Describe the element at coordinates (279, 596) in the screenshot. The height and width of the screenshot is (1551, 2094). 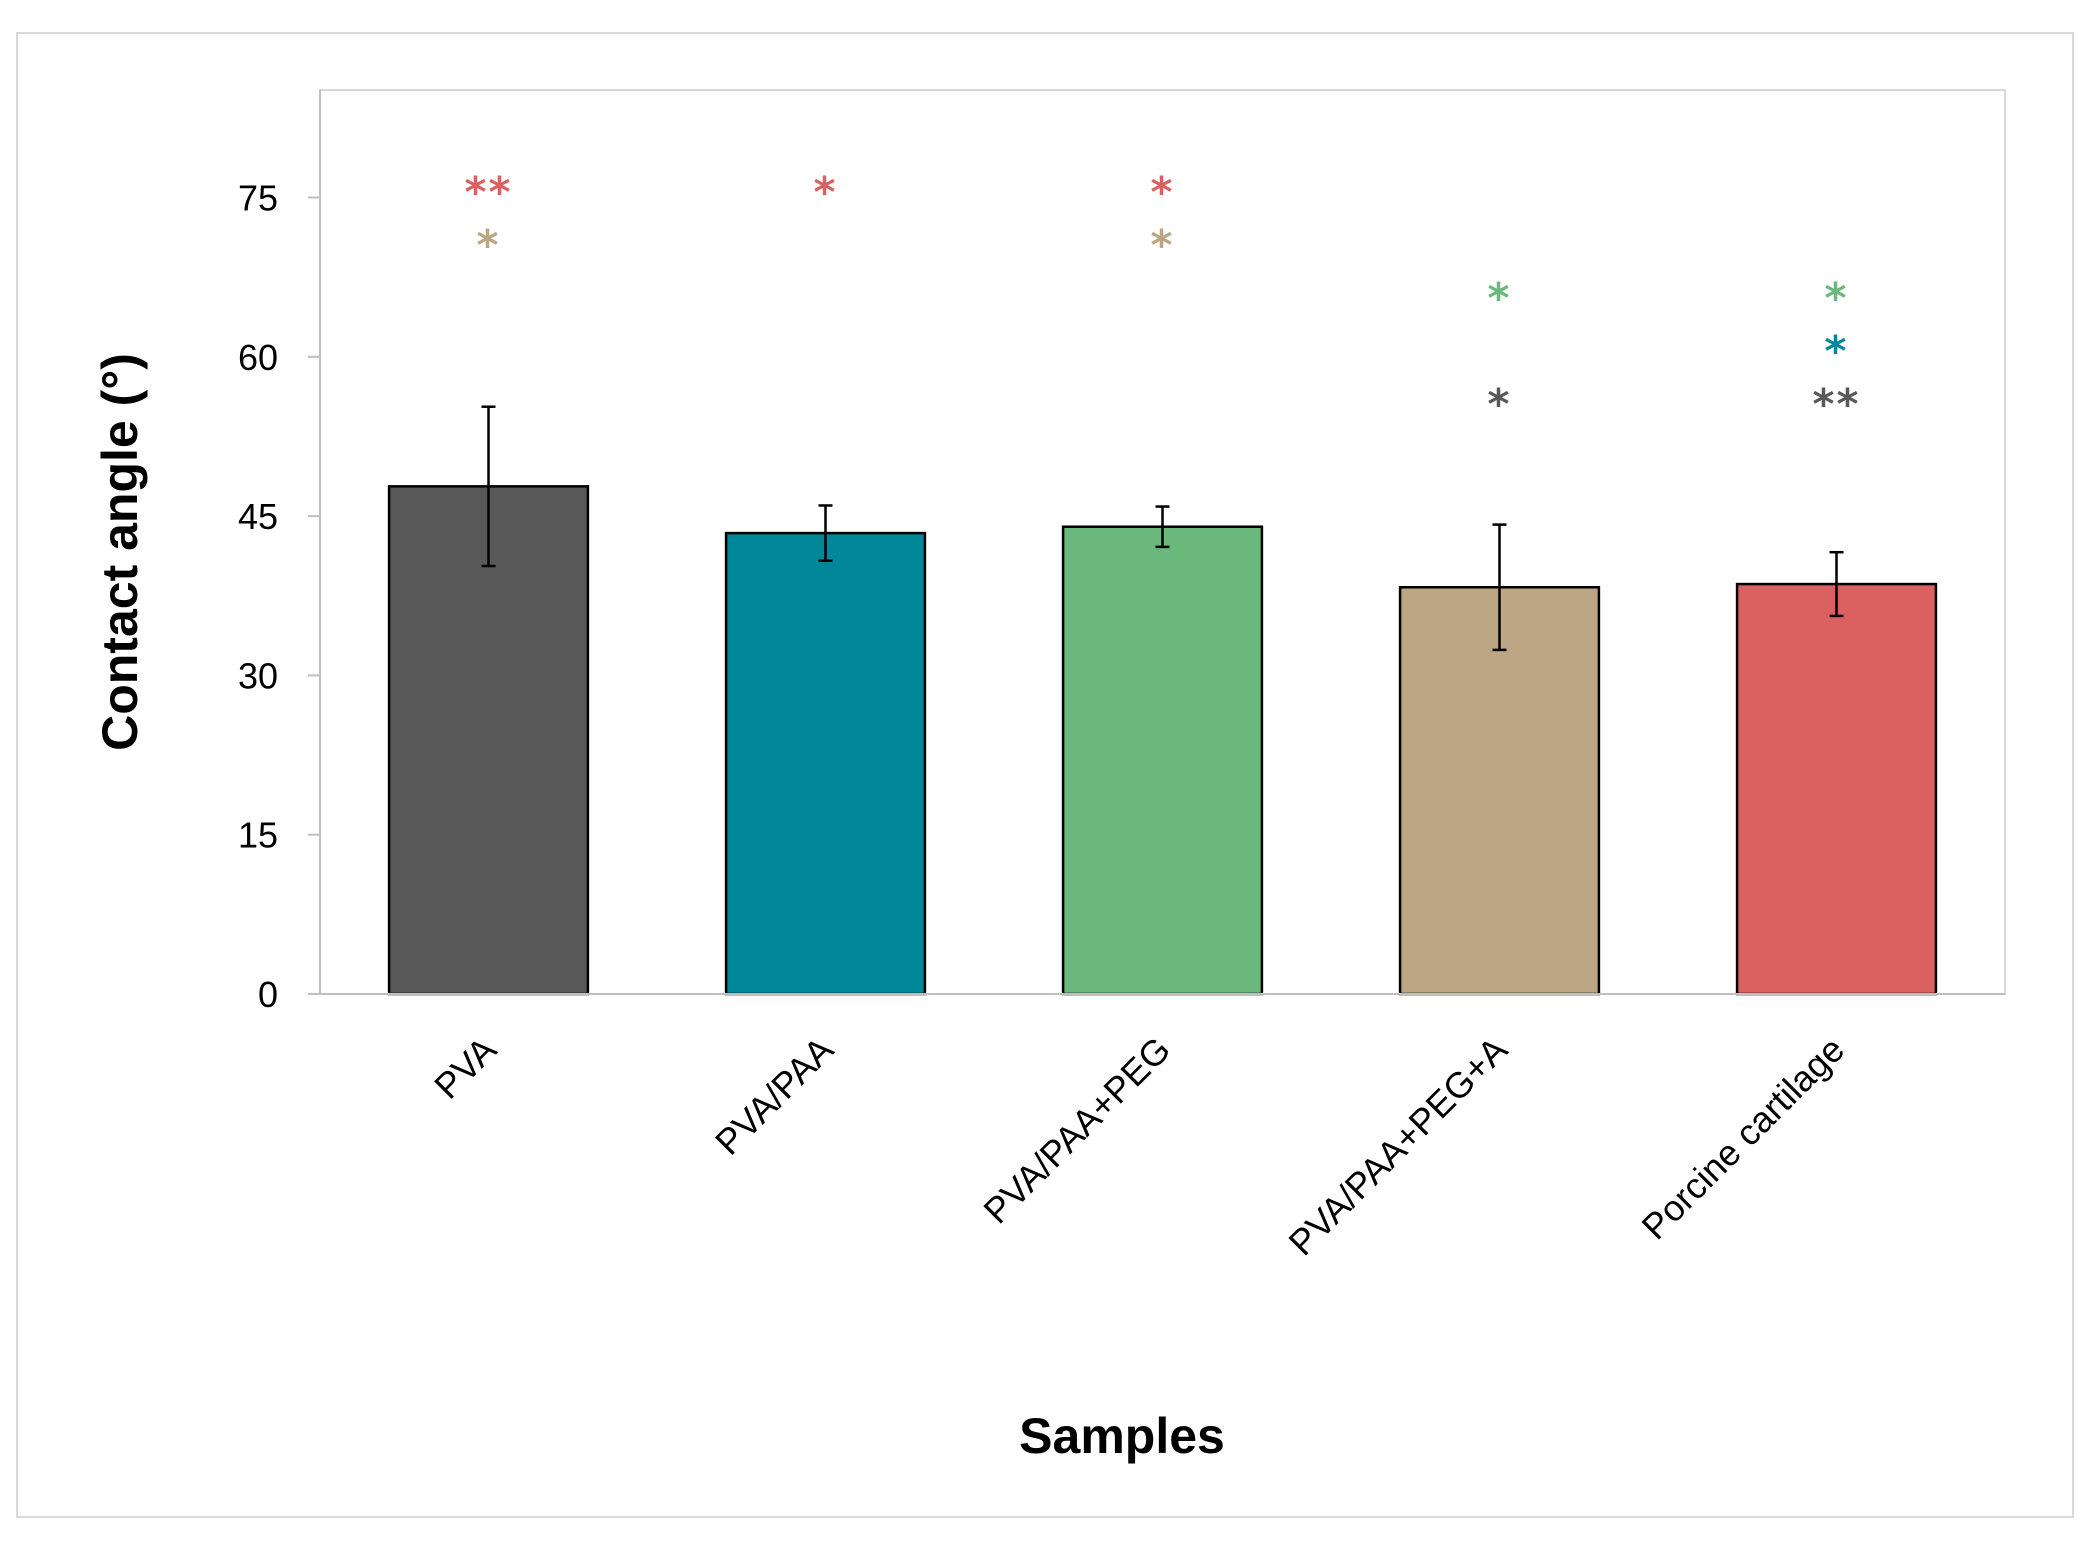
I see `y-axis-ticks: 0 15 30 45 60 75` at that location.